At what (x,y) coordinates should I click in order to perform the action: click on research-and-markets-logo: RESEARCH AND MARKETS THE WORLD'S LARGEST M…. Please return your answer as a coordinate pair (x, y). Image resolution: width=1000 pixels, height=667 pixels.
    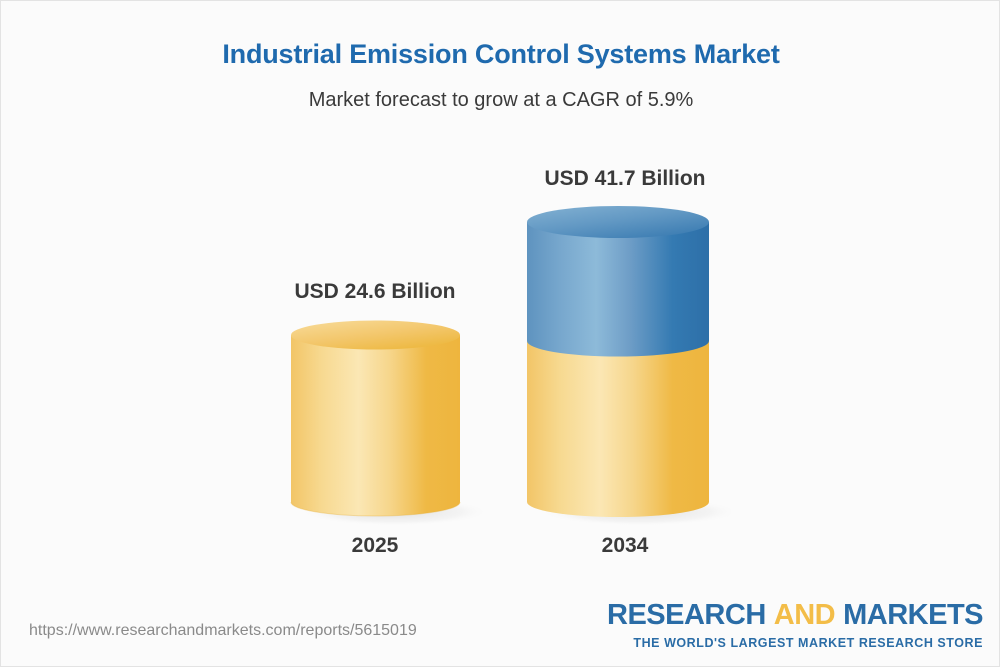
    Looking at the image, I should click on (795, 625).